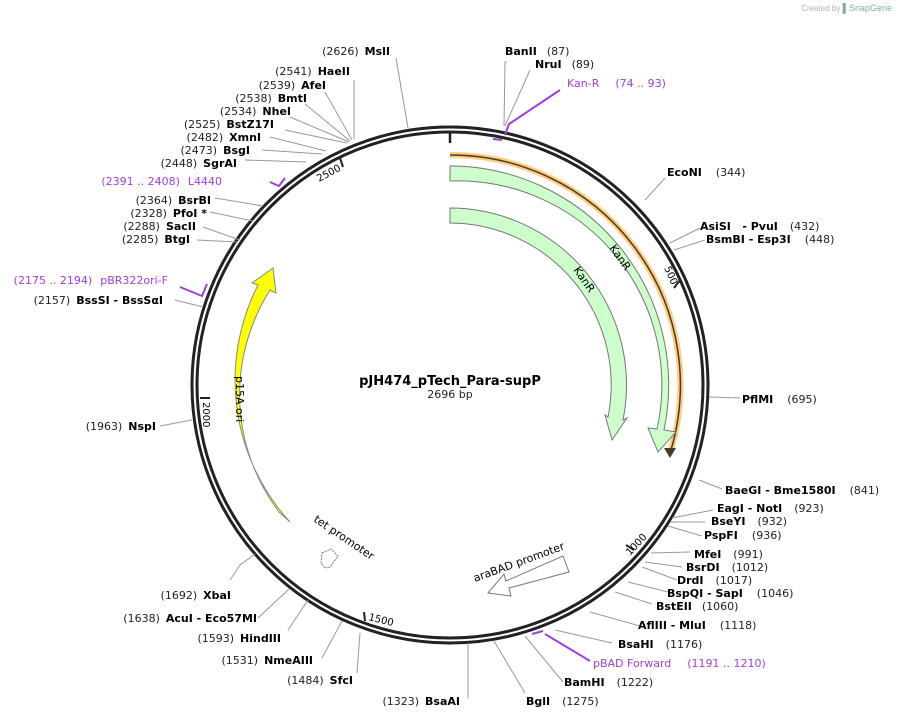 Image resolution: width=900 pixels, height=718 pixels. I want to click on enzyme-bstz17i: (2525) BstZ17I, so click(229, 124).